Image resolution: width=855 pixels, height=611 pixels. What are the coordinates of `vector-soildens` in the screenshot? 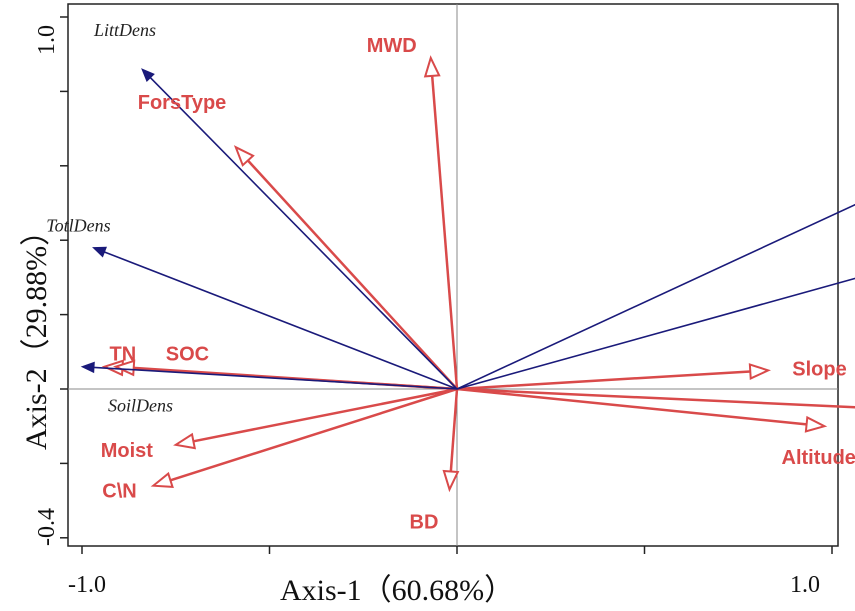 It's located at (269, 375).